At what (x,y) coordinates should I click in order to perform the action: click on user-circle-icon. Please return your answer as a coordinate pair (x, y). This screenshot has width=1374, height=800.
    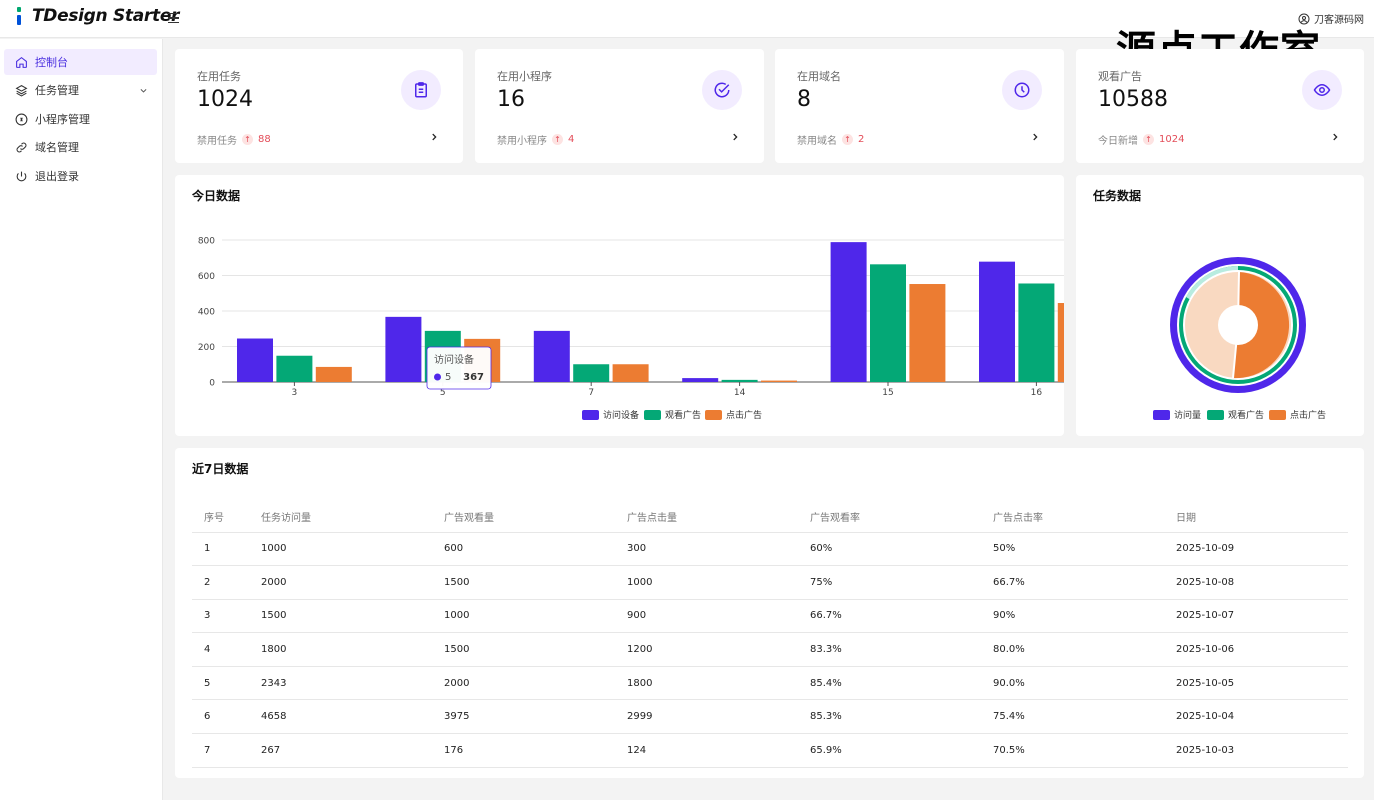
    Looking at the image, I should click on (1304, 18).